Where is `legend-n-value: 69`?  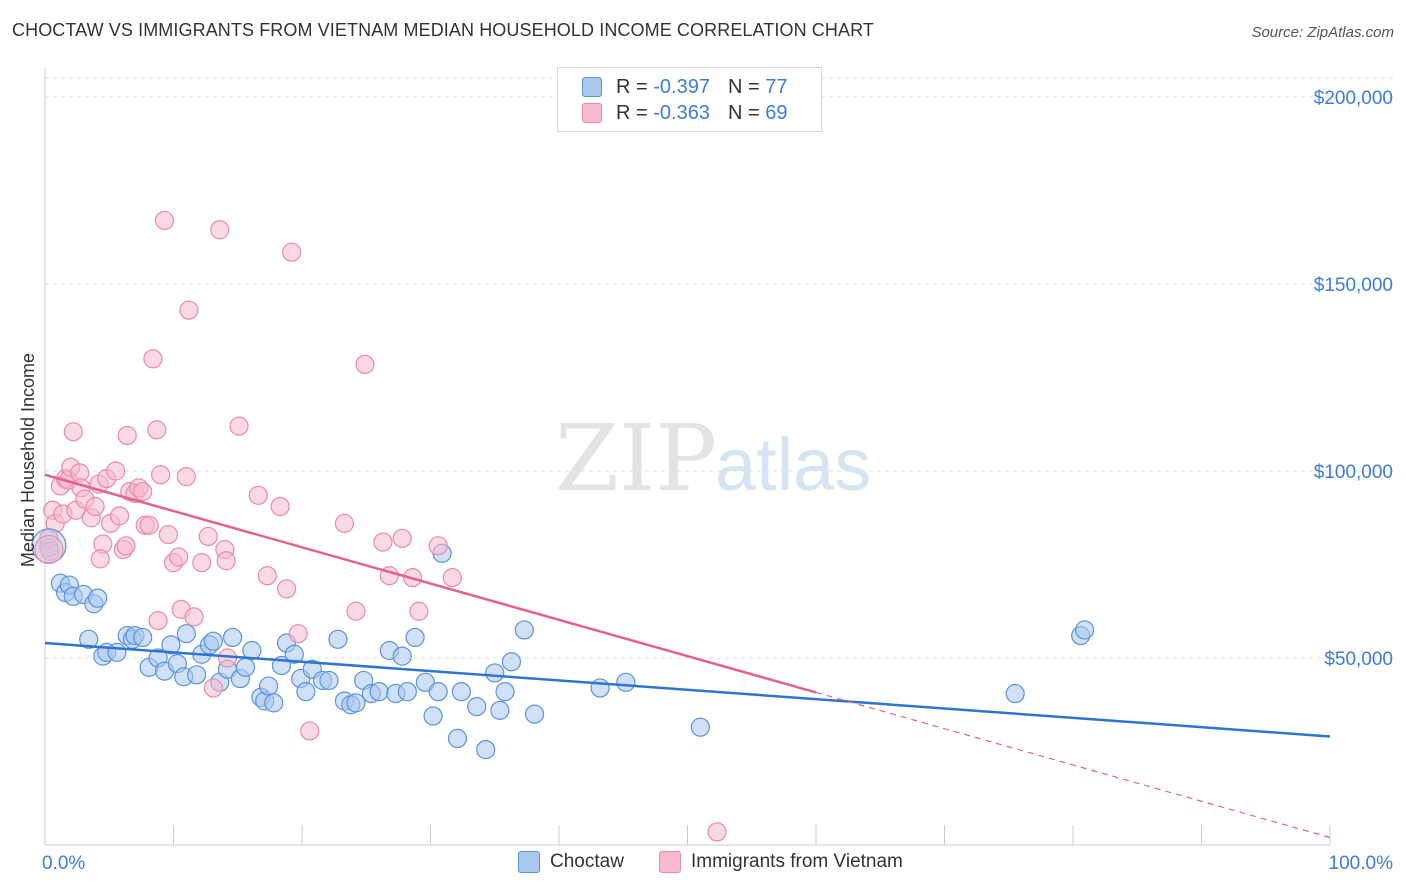
legend-n-value: 69 is located at coordinates (776, 112).